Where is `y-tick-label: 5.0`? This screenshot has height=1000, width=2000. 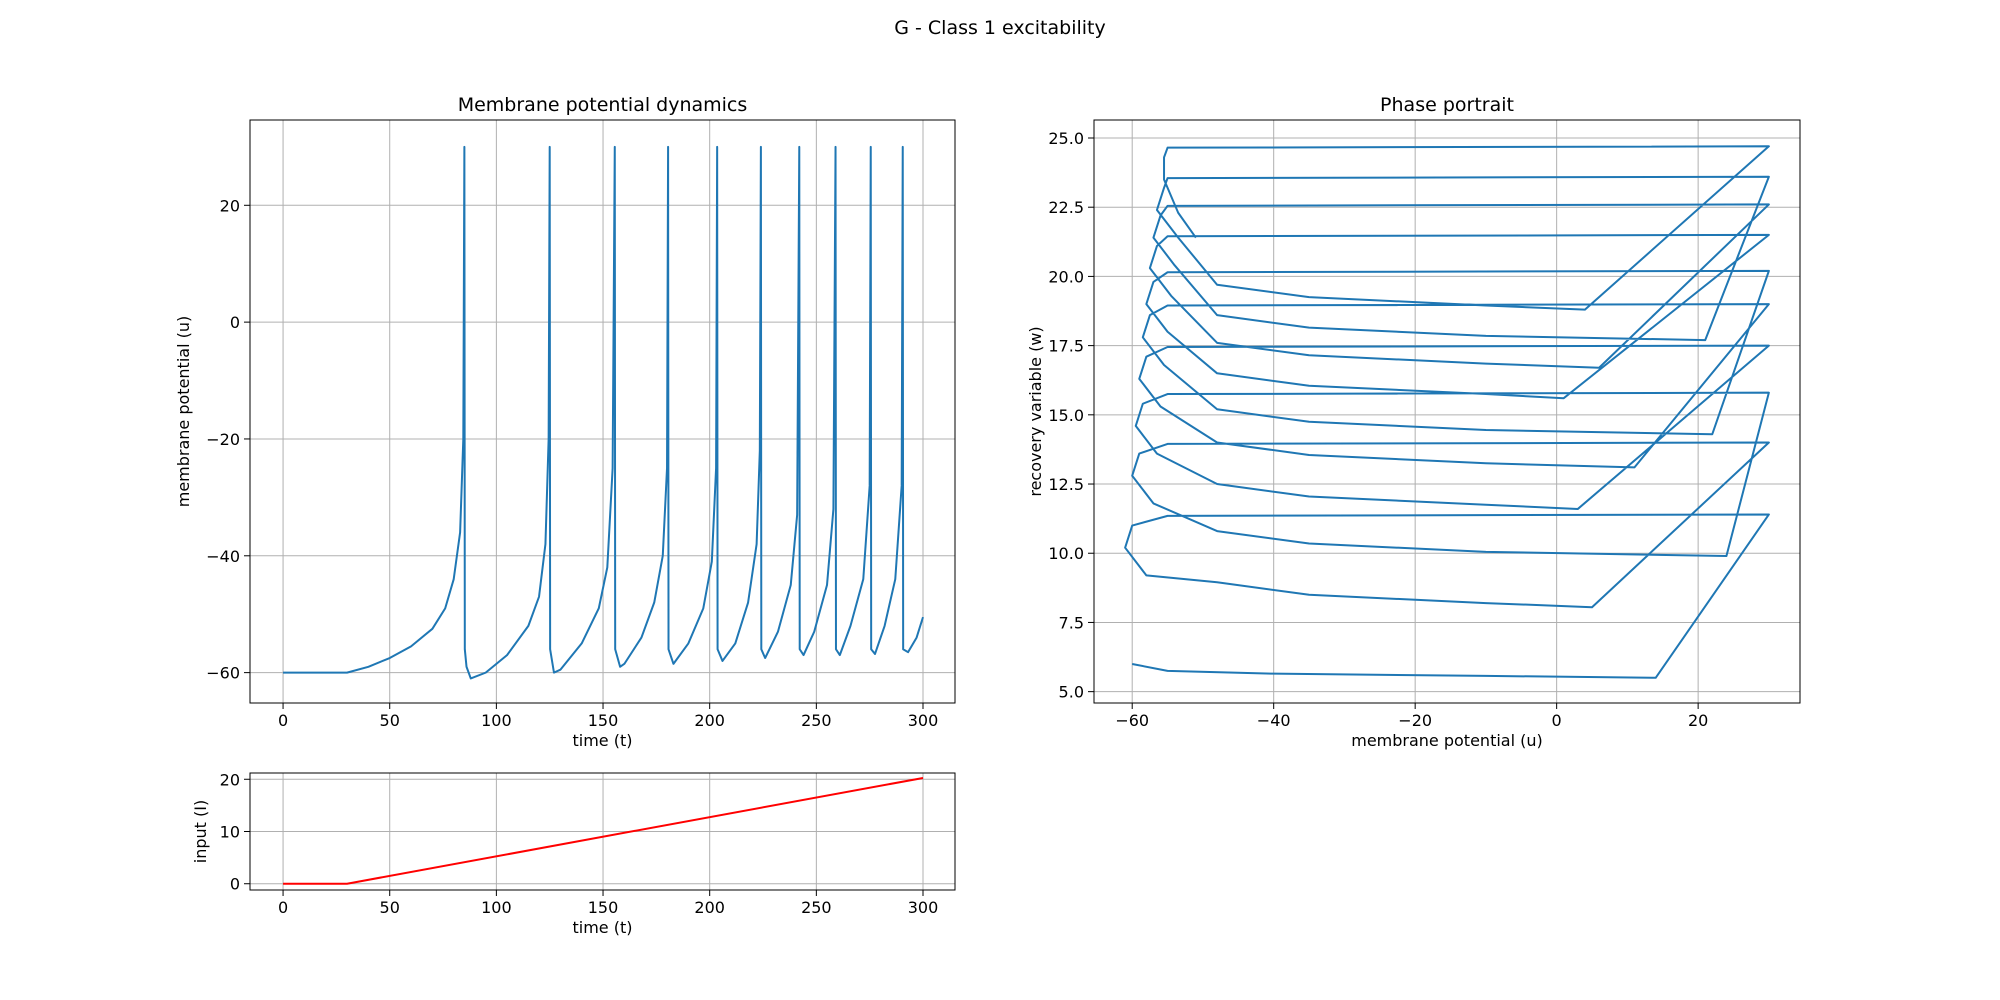 y-tick-label: 5.0 is located at coordinates (1071, 692).